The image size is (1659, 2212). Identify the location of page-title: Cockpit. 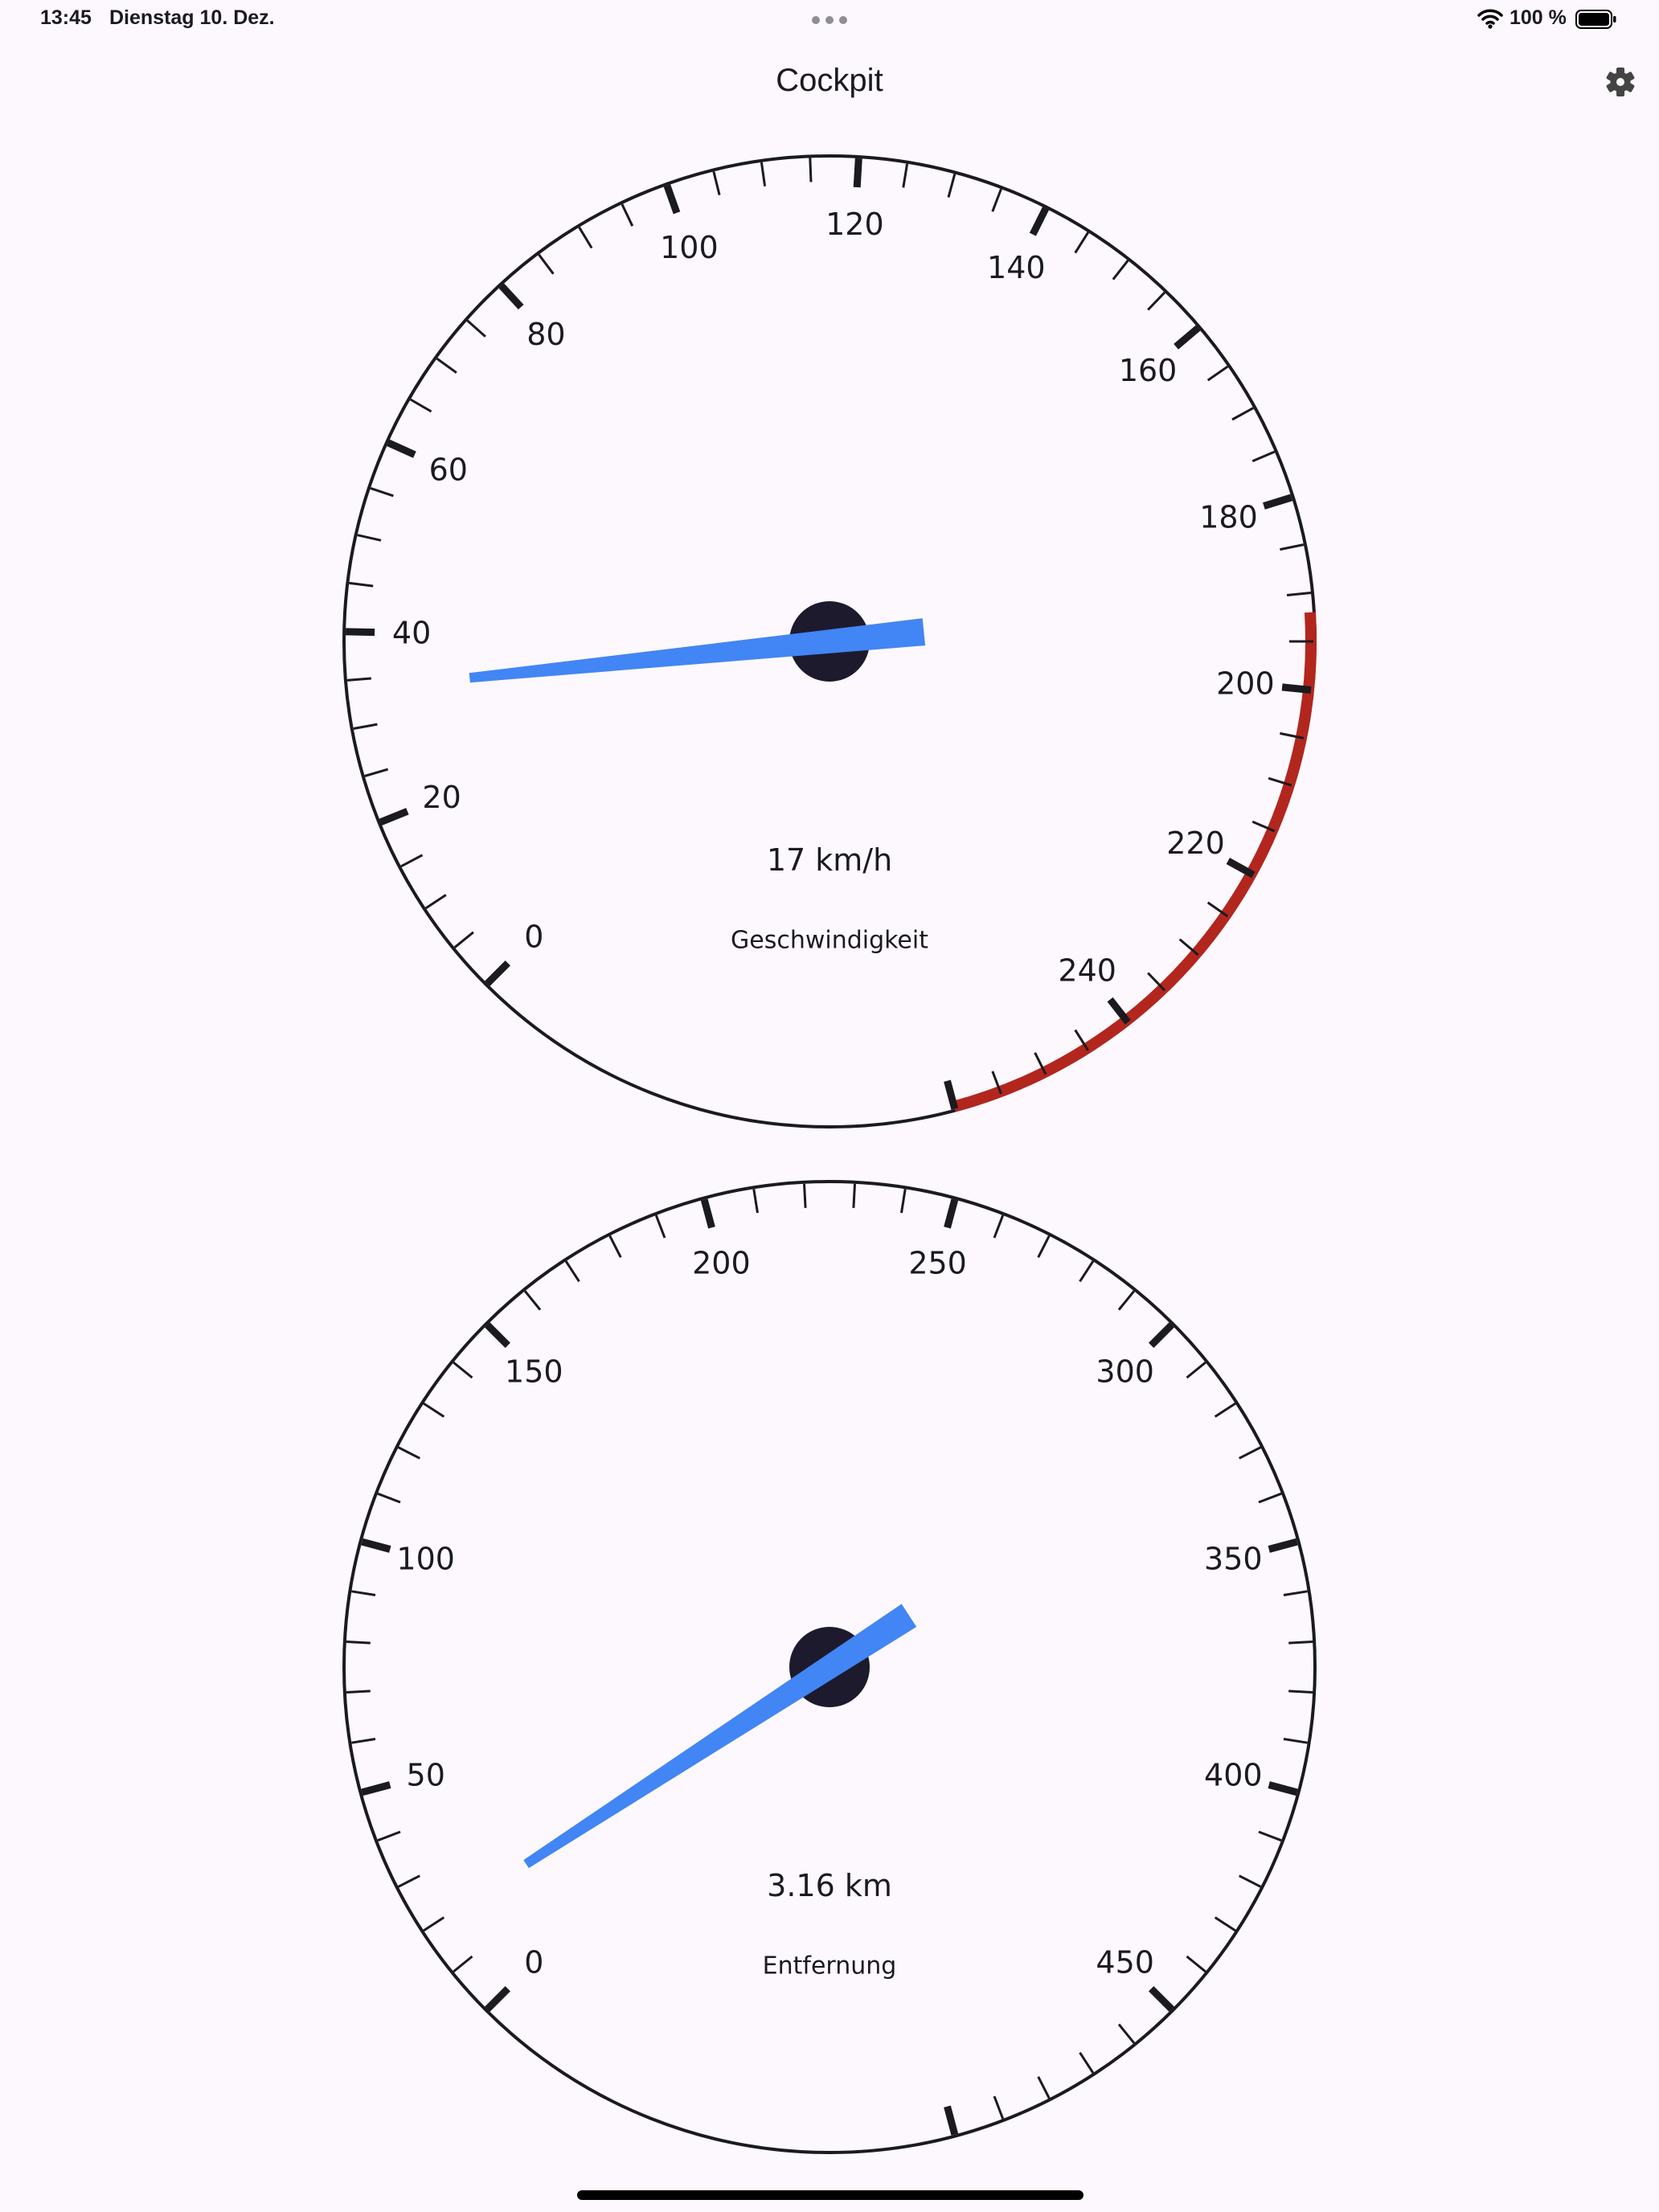
(829, 80).